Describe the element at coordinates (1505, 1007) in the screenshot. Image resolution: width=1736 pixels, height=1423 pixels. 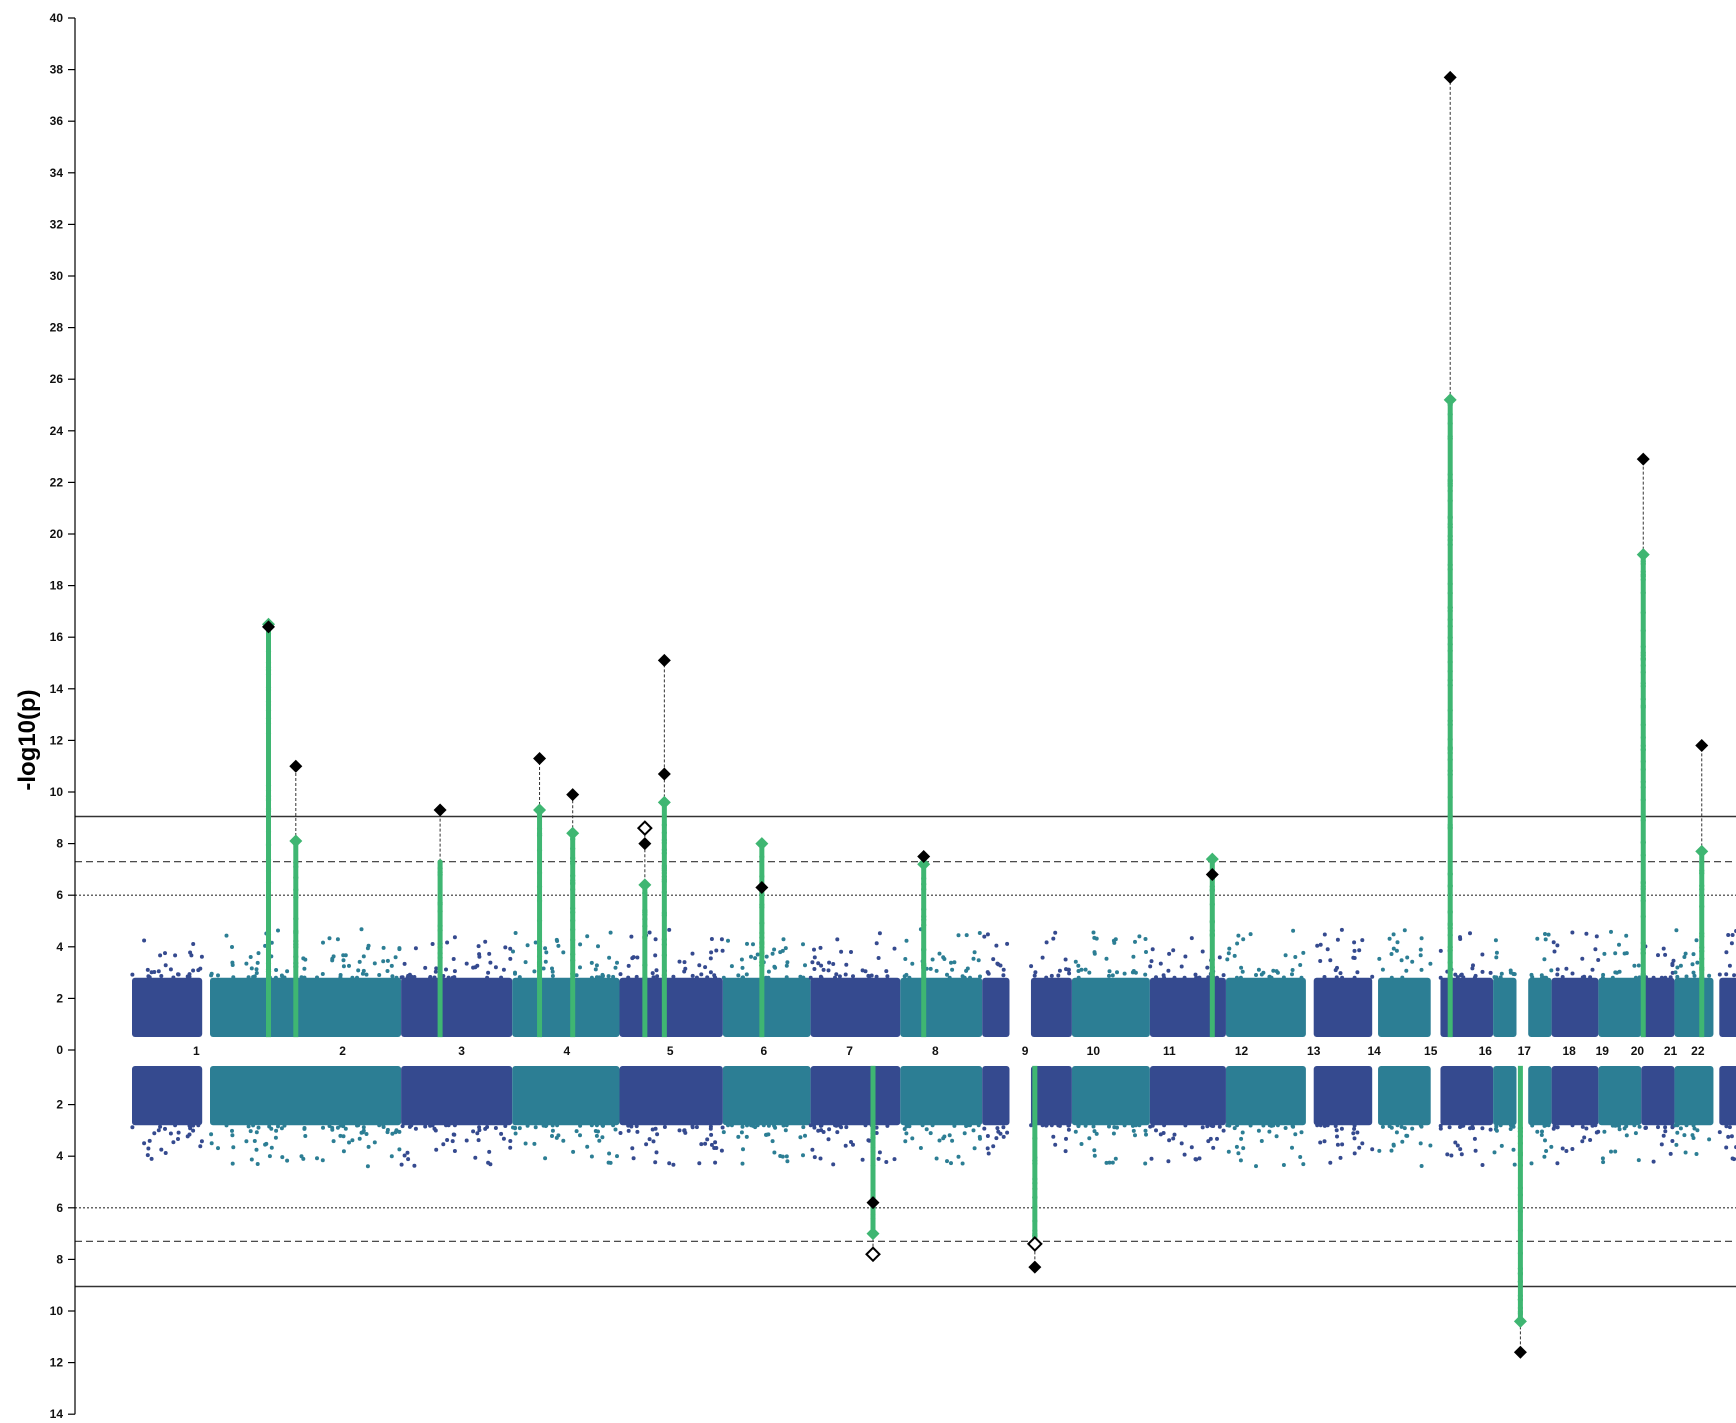
I see `chromosome-block-top` at that location.